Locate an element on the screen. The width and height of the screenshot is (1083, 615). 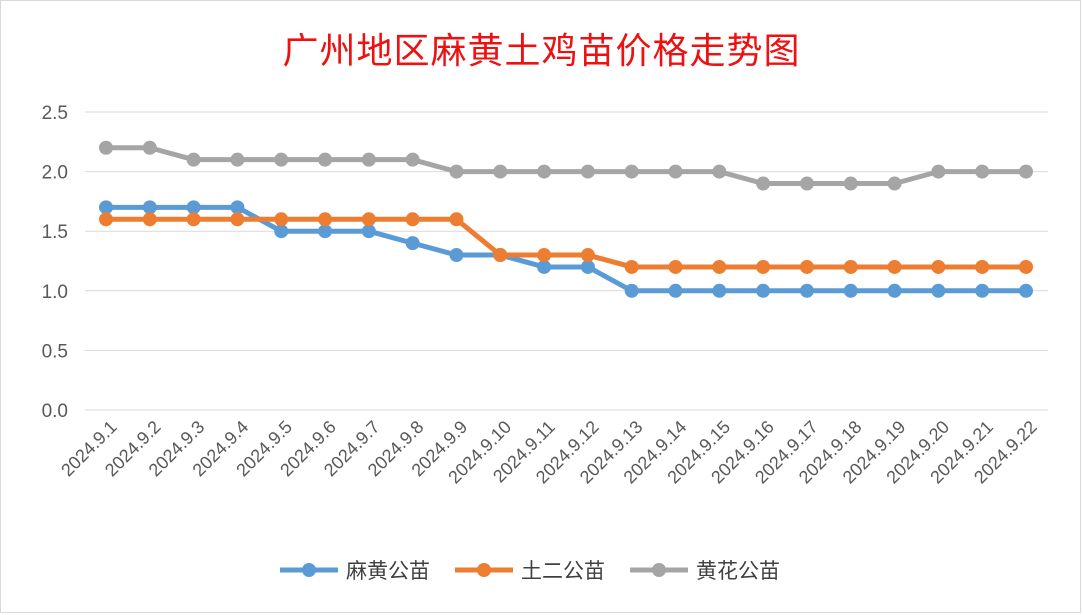
y-tick-label: 0.0 is located at coordinates (55, 411).